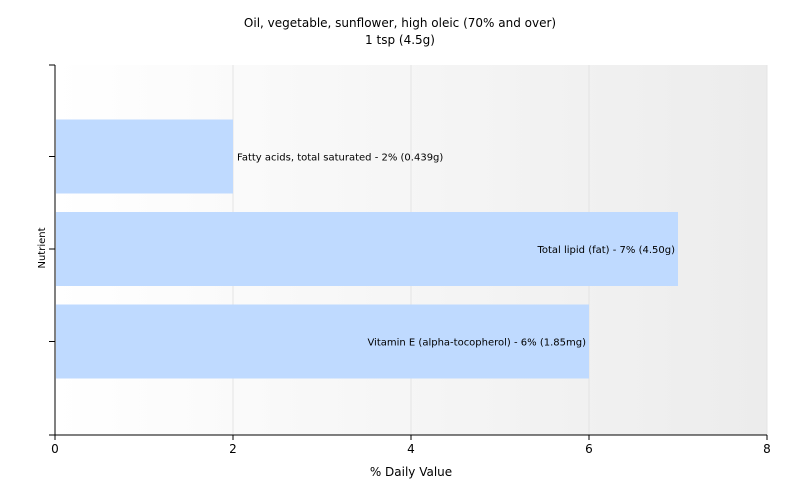 The image size is (800, 500). I want to click on x-axis-ticks: 0 2 4 6 8, so click(411, 445).